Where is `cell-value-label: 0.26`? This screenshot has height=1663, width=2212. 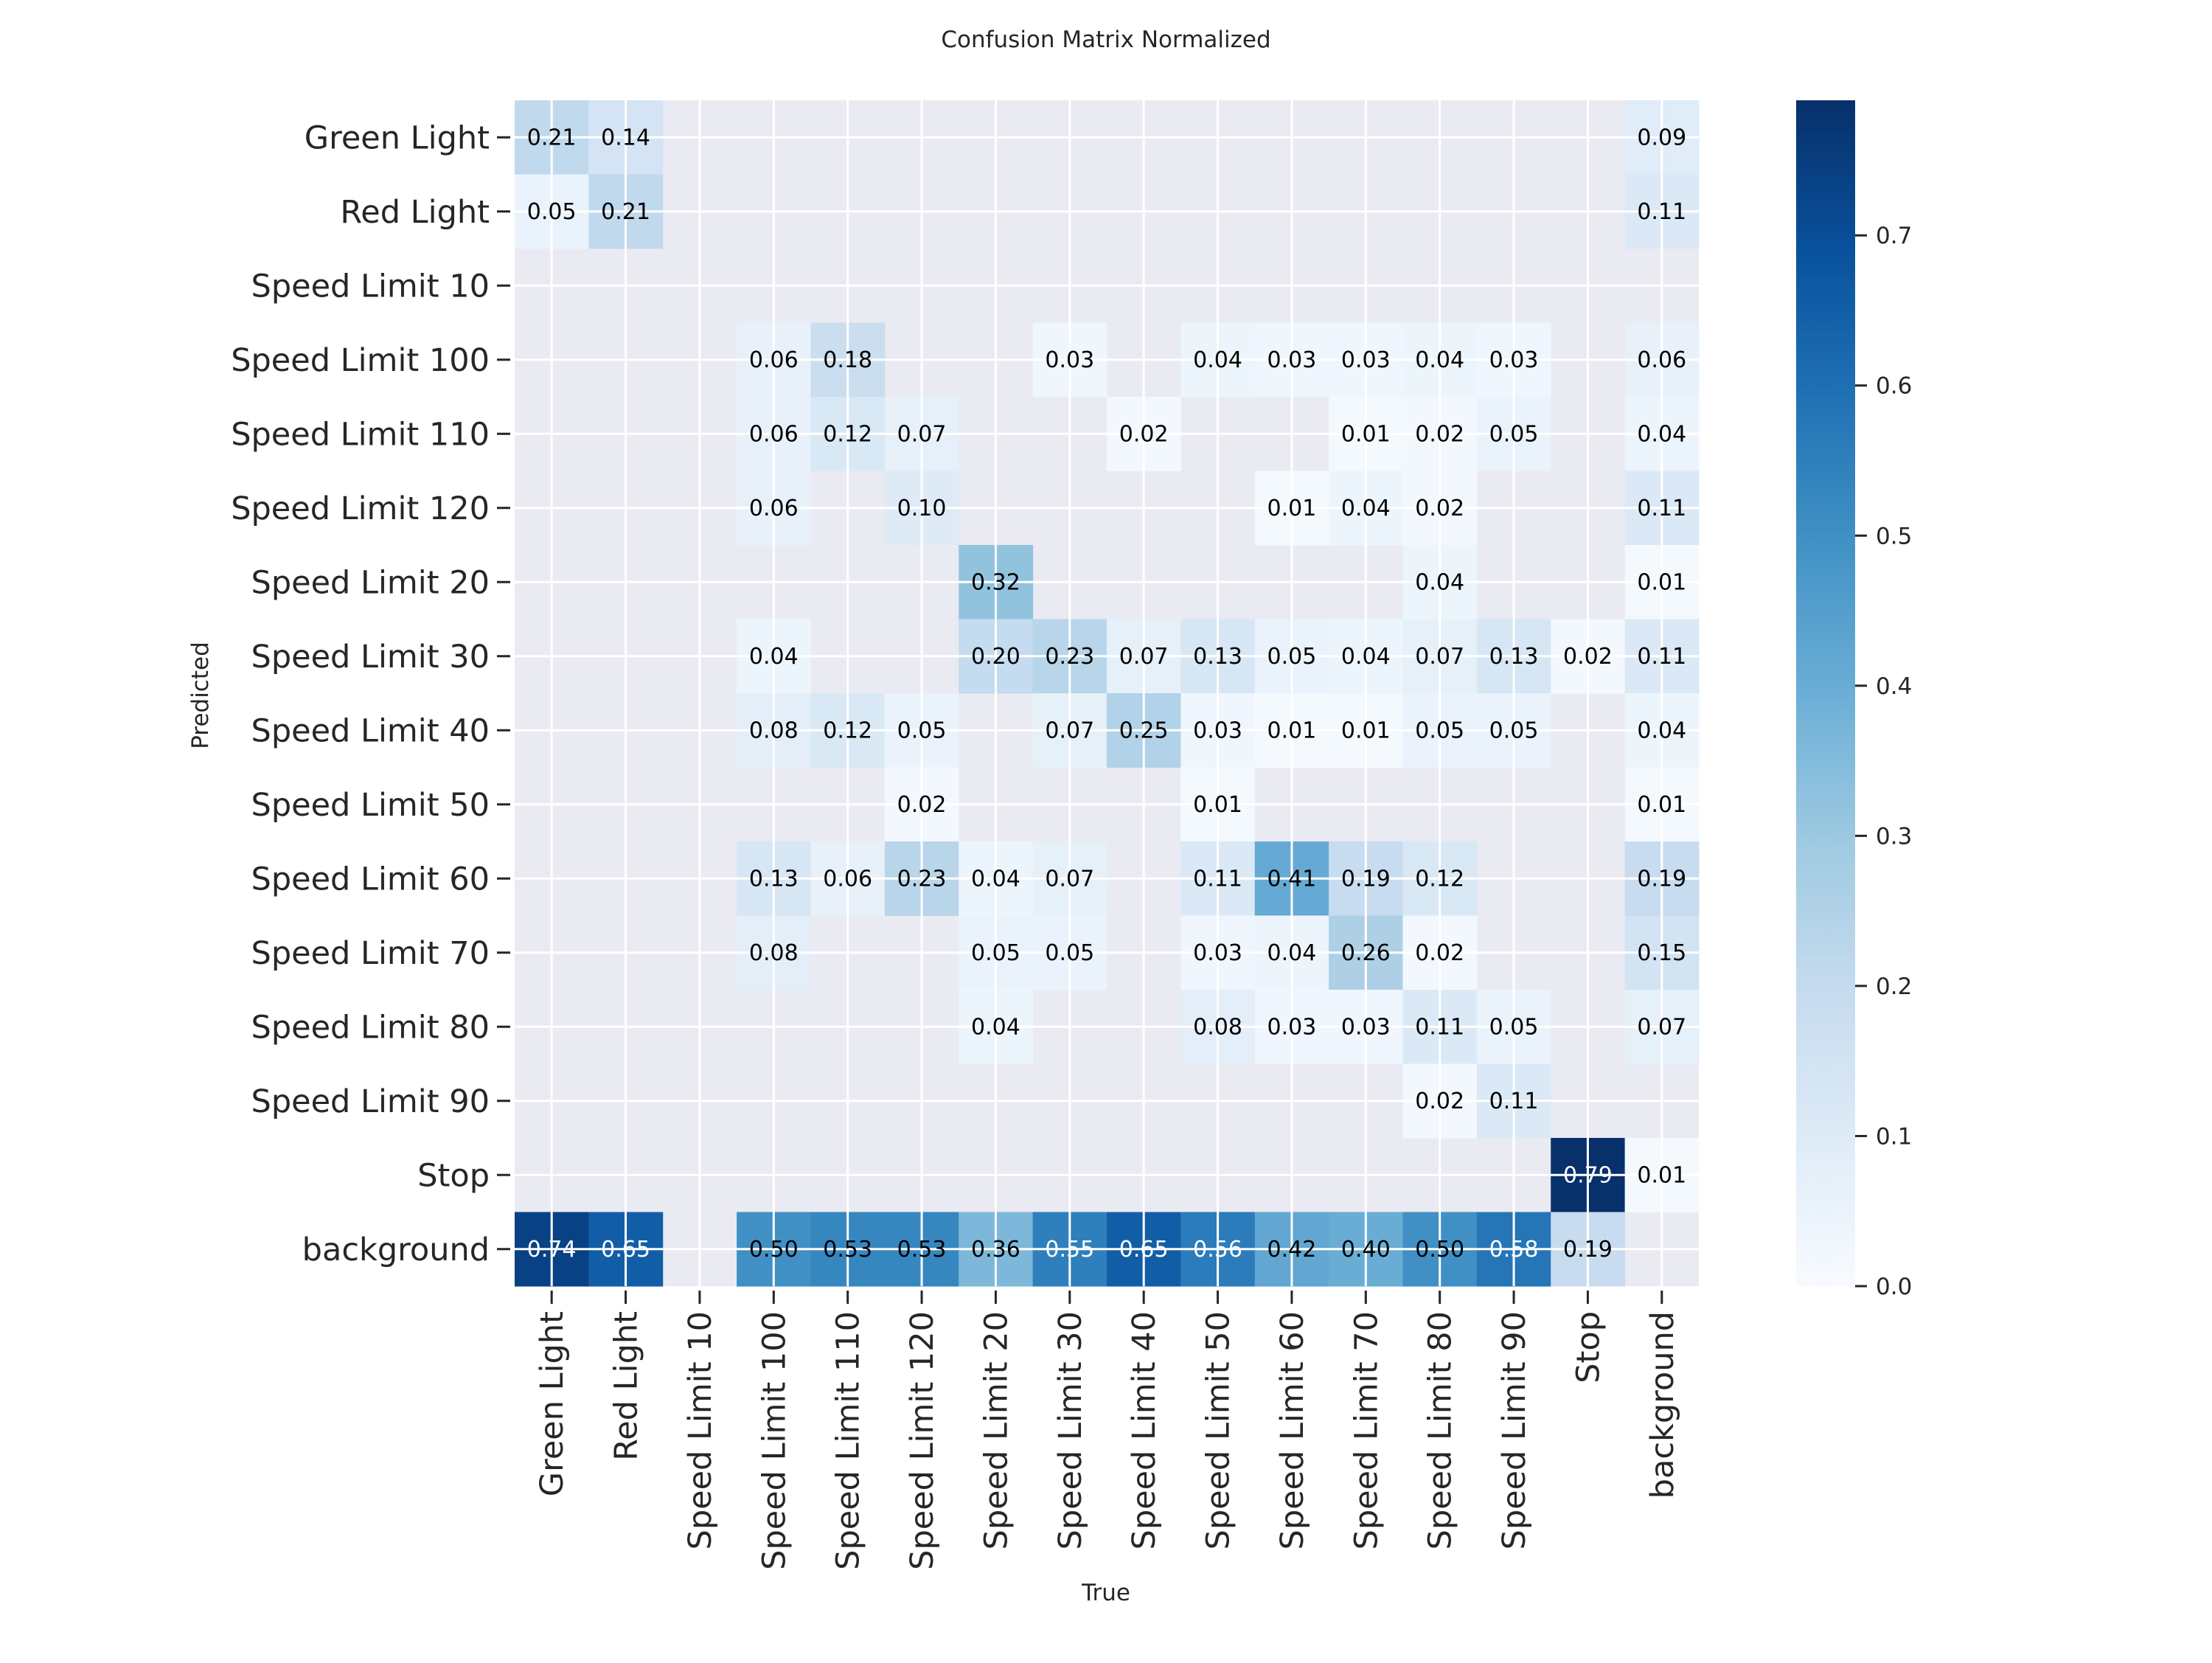
cell-value-label: 0.26 is located at coordinates (1366, 953).